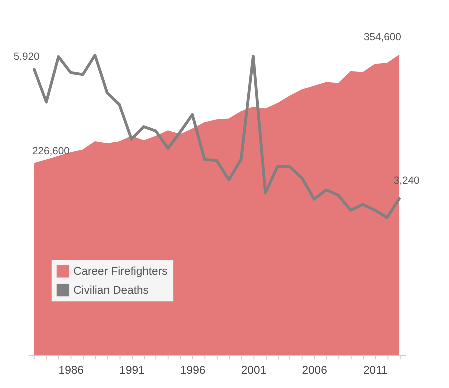  I want to click on legend-label: Civilian Deaths, so click(112, 291).